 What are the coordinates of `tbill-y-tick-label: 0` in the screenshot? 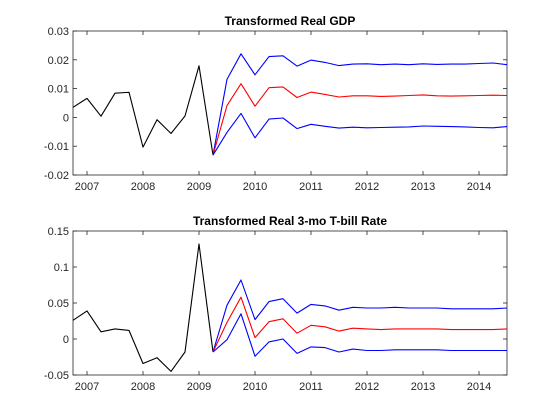 It's located at (66, 340).